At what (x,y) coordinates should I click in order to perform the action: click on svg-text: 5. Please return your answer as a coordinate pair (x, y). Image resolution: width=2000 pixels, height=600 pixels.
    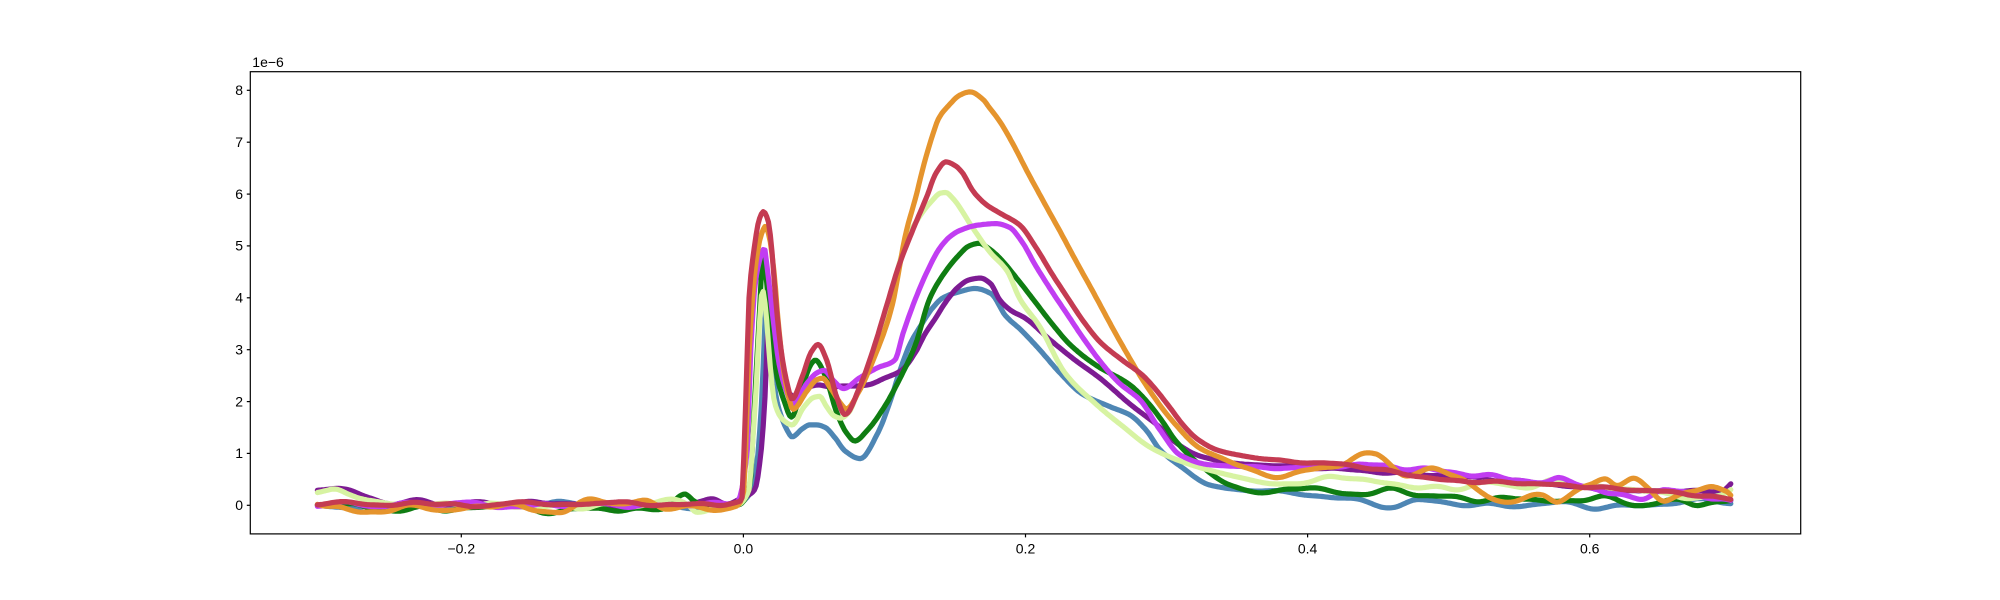
    Looking at the image, I should click on (239, 246).